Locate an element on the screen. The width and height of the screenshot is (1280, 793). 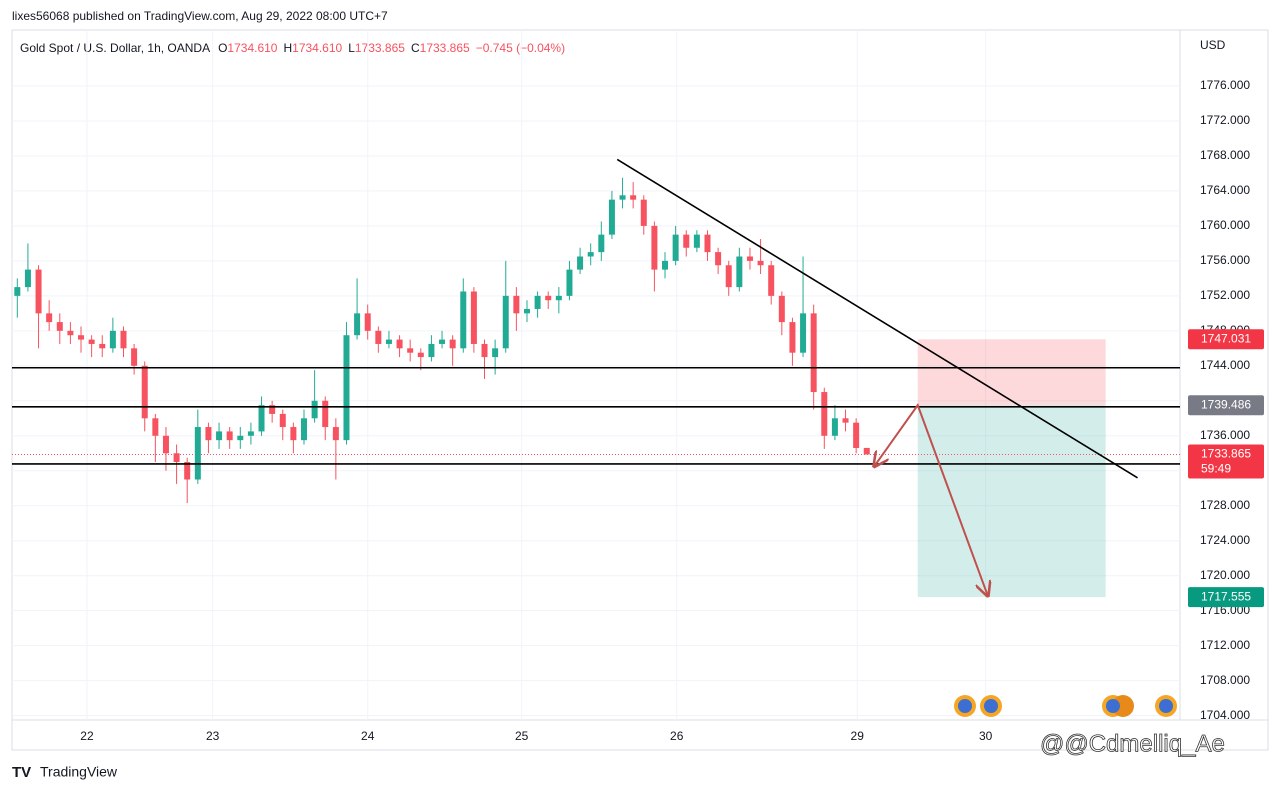
y-tick-label: 1728.000 is located at coordinates (1225, 505).